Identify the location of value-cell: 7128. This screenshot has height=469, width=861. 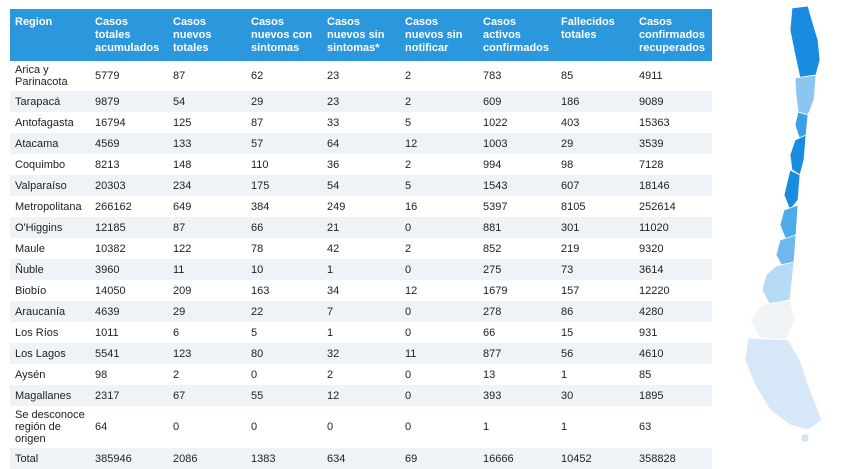
(651, 164).